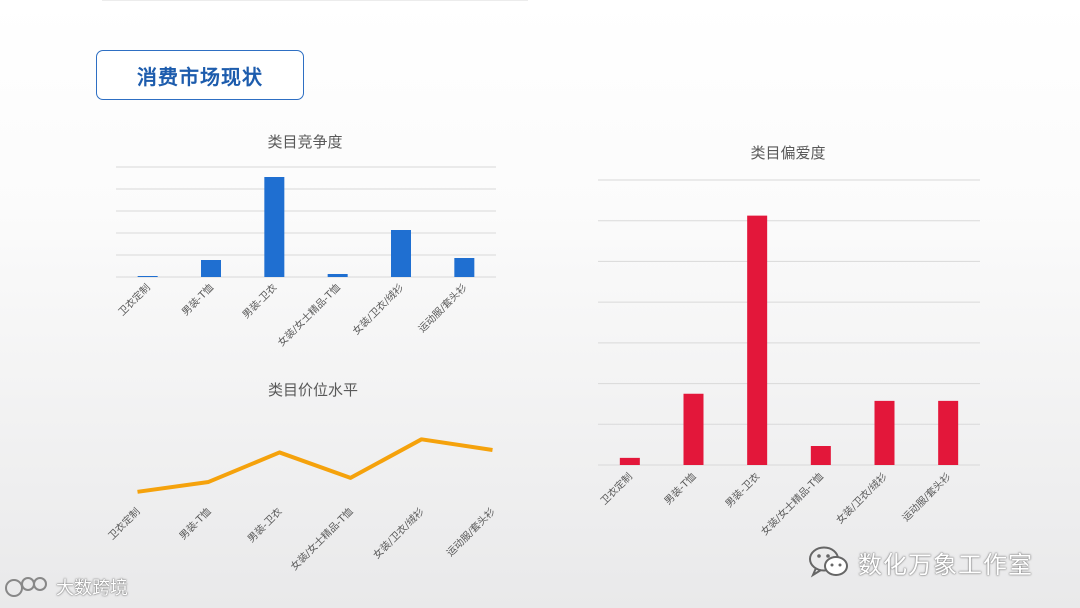  Describe the element at coordinates (679, 488) in the screenshot. I see `chart-preference-tick-label: 男装-T恤` at that location.